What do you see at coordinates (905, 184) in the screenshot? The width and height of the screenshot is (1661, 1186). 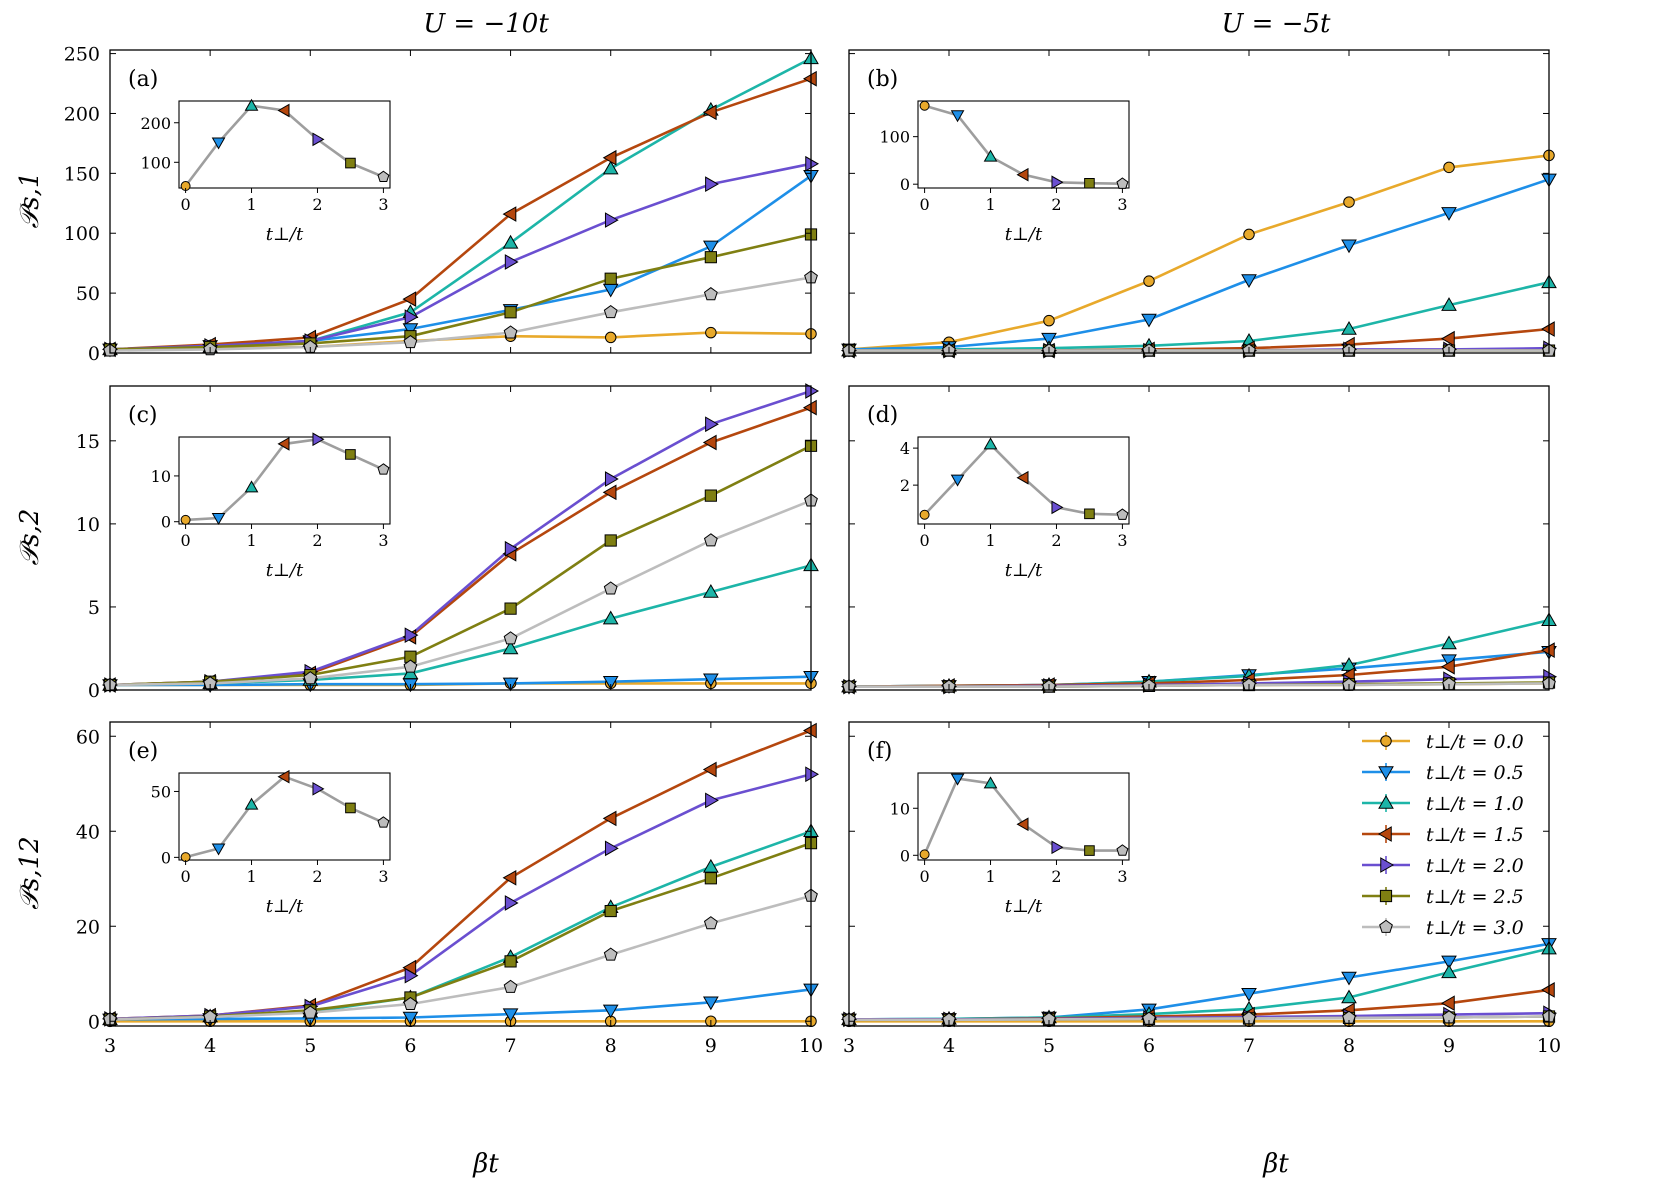 I see `inset-y-tick-label: 0` at bounding box center [905, 184].